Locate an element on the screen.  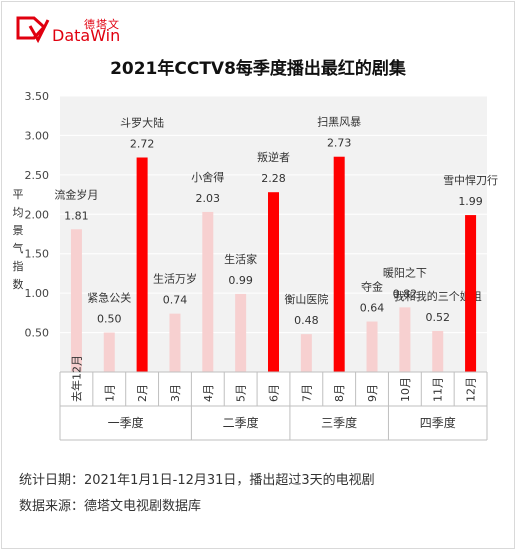
quarter-label: 四季度 is located at coordinates (438, 422).